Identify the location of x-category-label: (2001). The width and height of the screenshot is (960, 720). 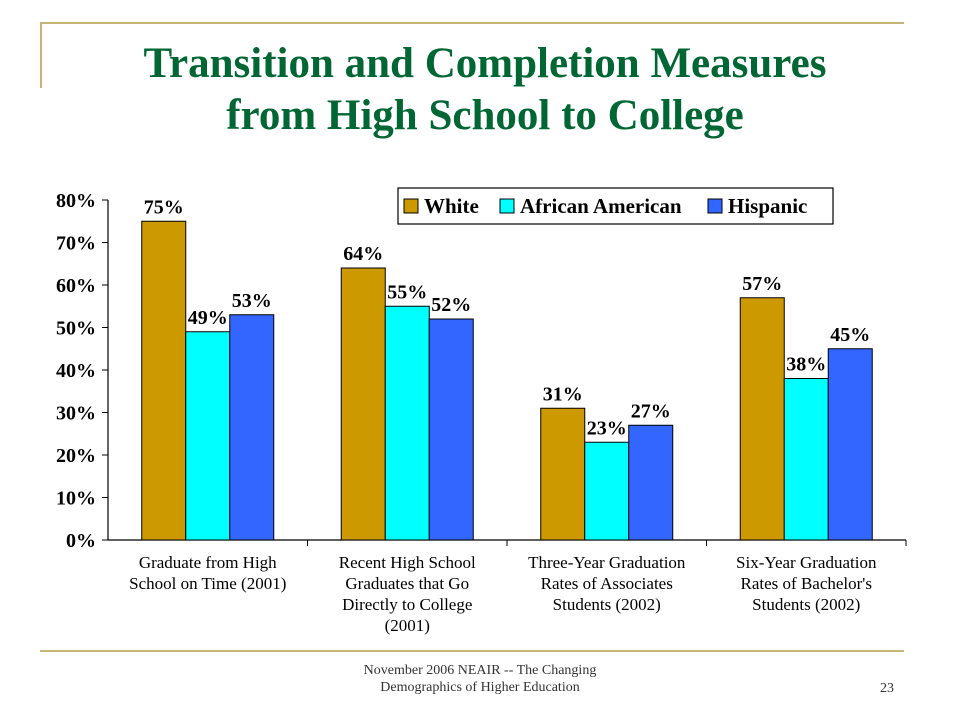
(407, 625).